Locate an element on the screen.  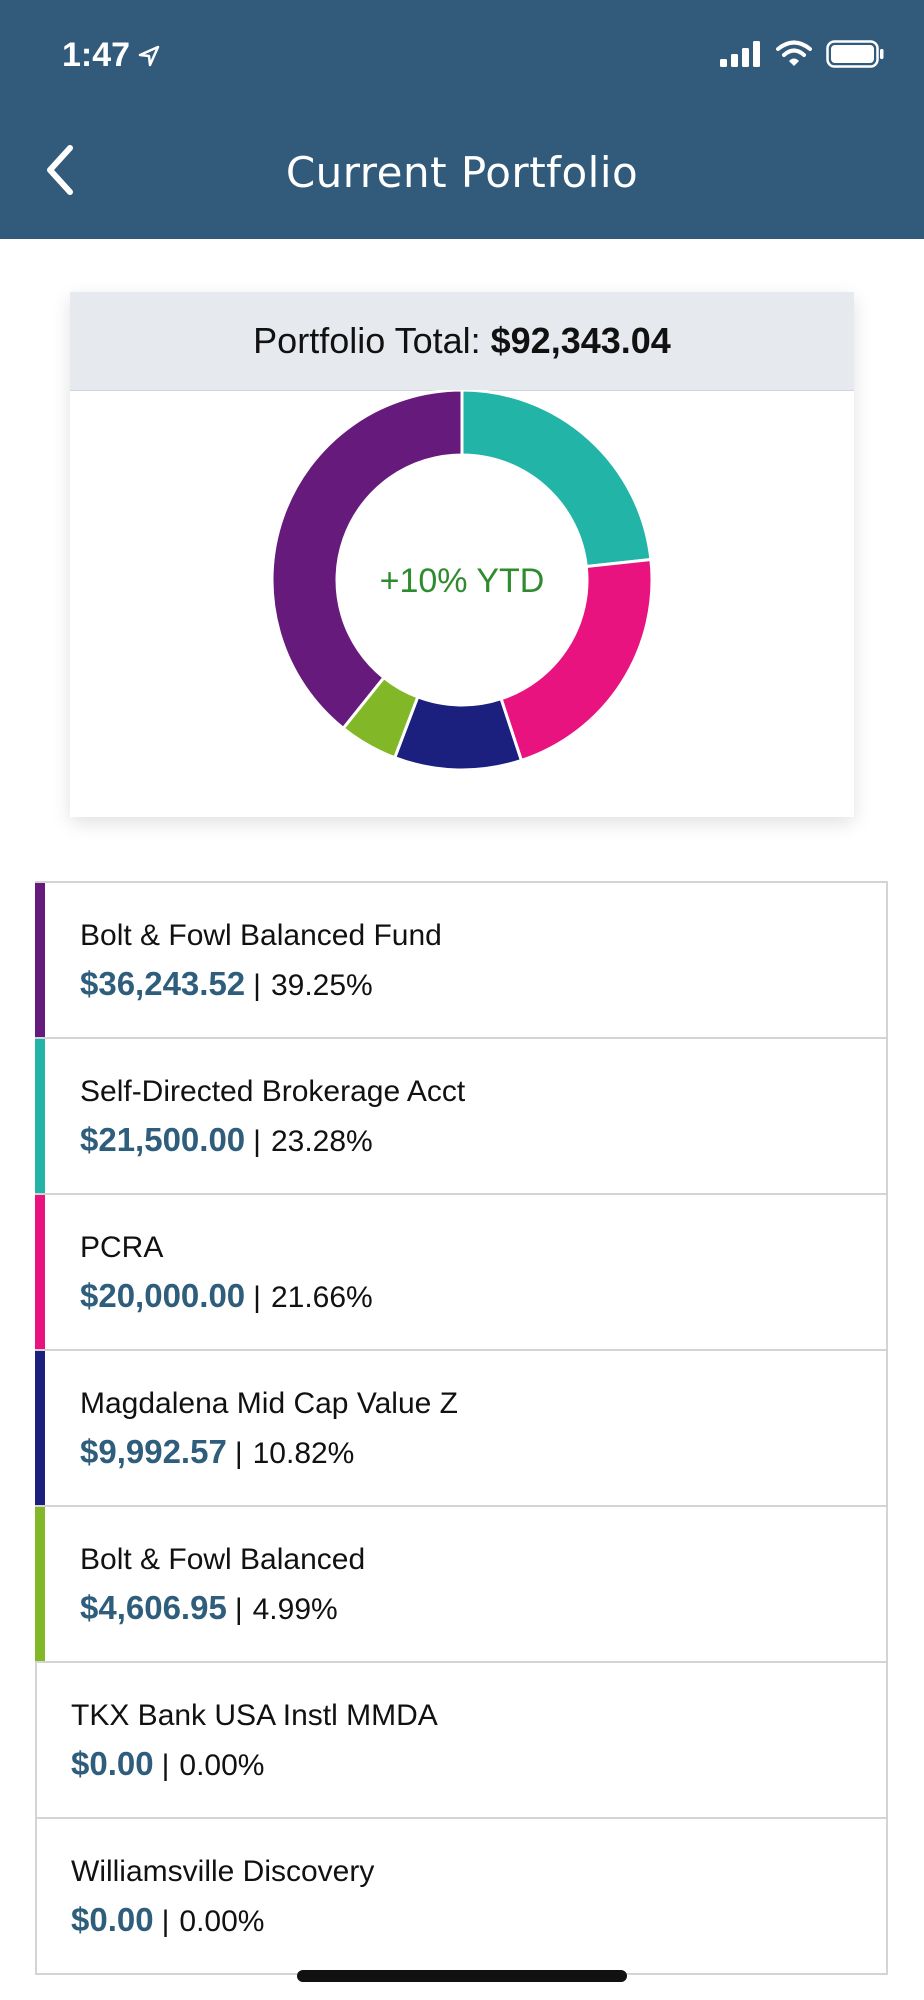
ytd-performance: +10% YTD is located at coordinates (462, 581).